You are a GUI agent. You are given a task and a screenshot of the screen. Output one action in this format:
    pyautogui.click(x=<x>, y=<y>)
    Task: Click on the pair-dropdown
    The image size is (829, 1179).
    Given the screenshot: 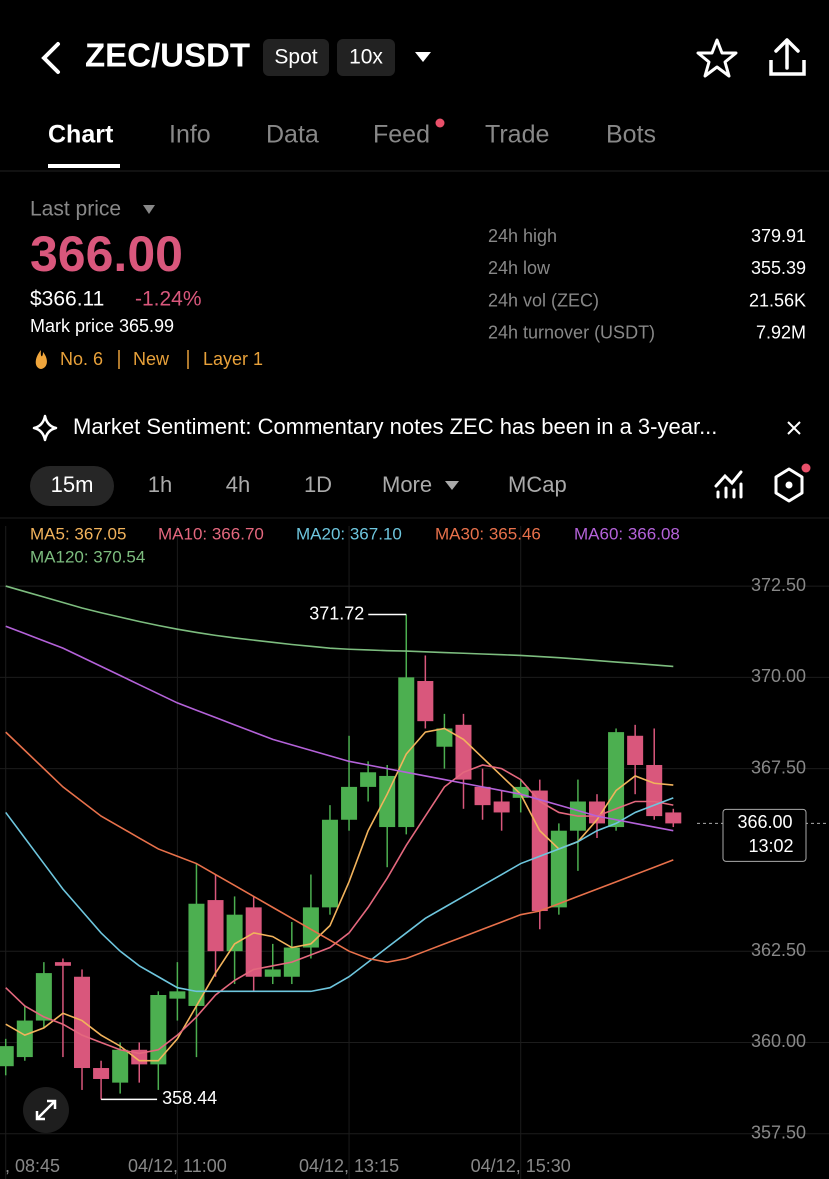 What is the action you would take?
    pyautogui.click(x=423, y=57)
    